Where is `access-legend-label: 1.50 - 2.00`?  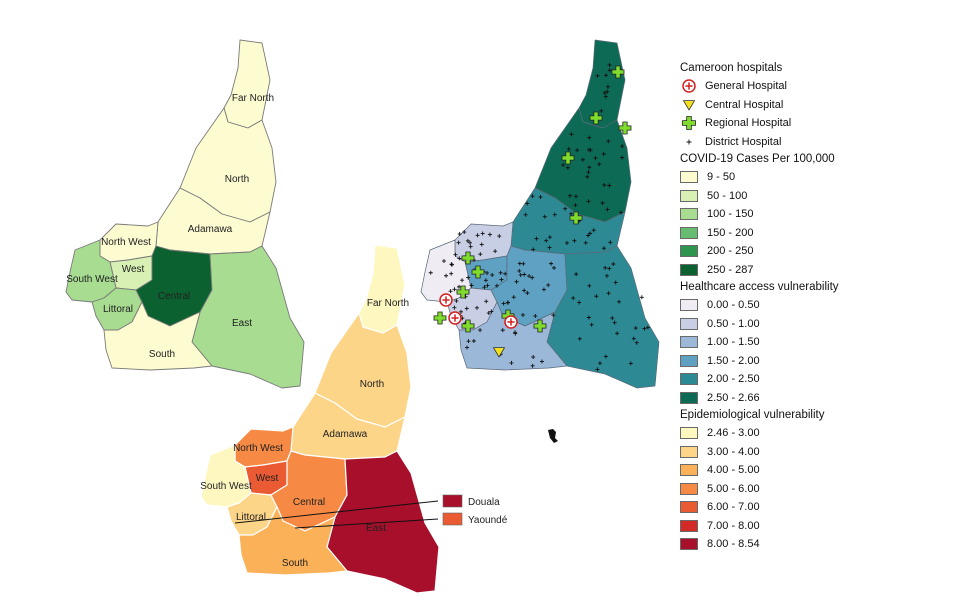
access-legend-label: 1.50 - 2.00 is located at coordinates (733, 360).